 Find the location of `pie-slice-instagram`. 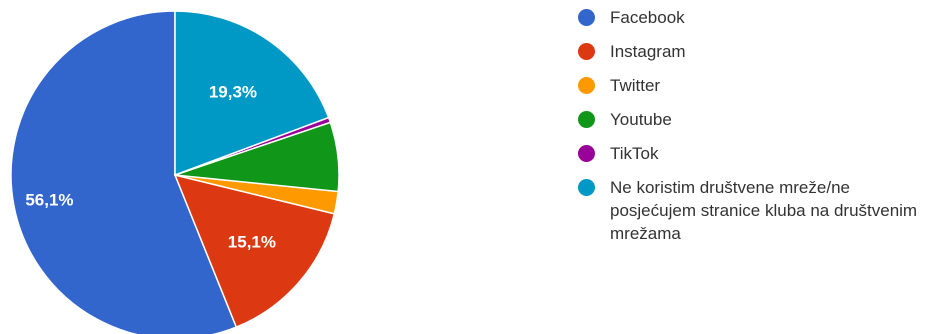

pie-slice-instagram is located at coordinates (254, 251).